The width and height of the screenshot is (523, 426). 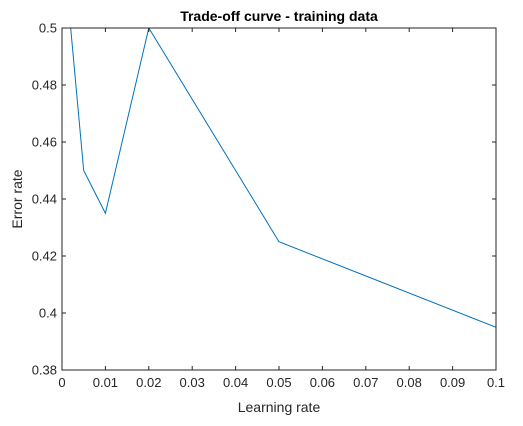 What do you see at coordinates (44, 142) in the screenshot?
I see `y-tick-label: 0.46` at bounding box center [44, 142].